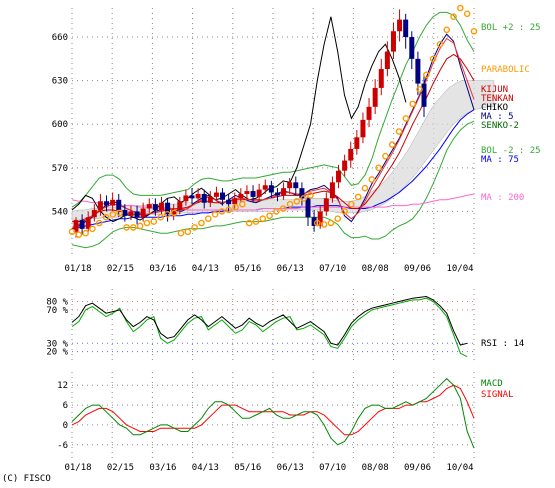 This screenshot has height=488, width=555. I want to click on rsi-tick-label: 80 %, so click(57, 303).